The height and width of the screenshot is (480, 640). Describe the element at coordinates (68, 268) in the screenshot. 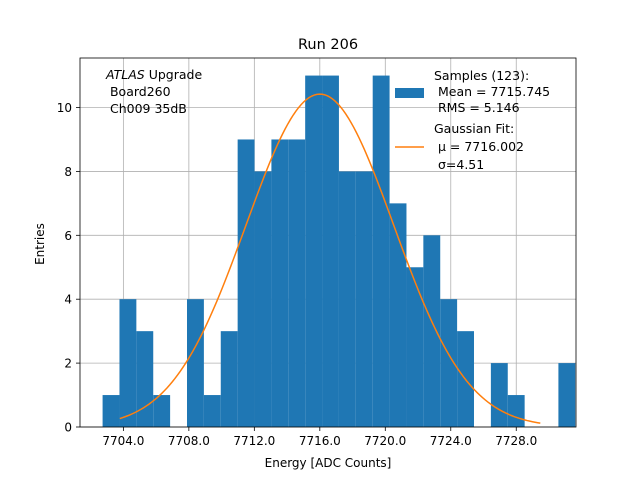

I see `y-axis-ticks: 0 2 4 6 8 10` at that location.